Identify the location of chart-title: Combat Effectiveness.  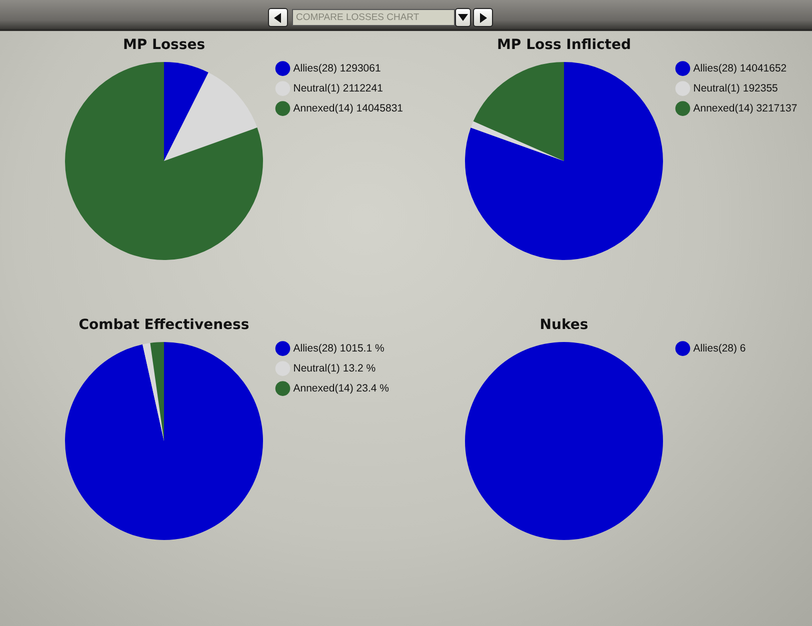
(164, 325).